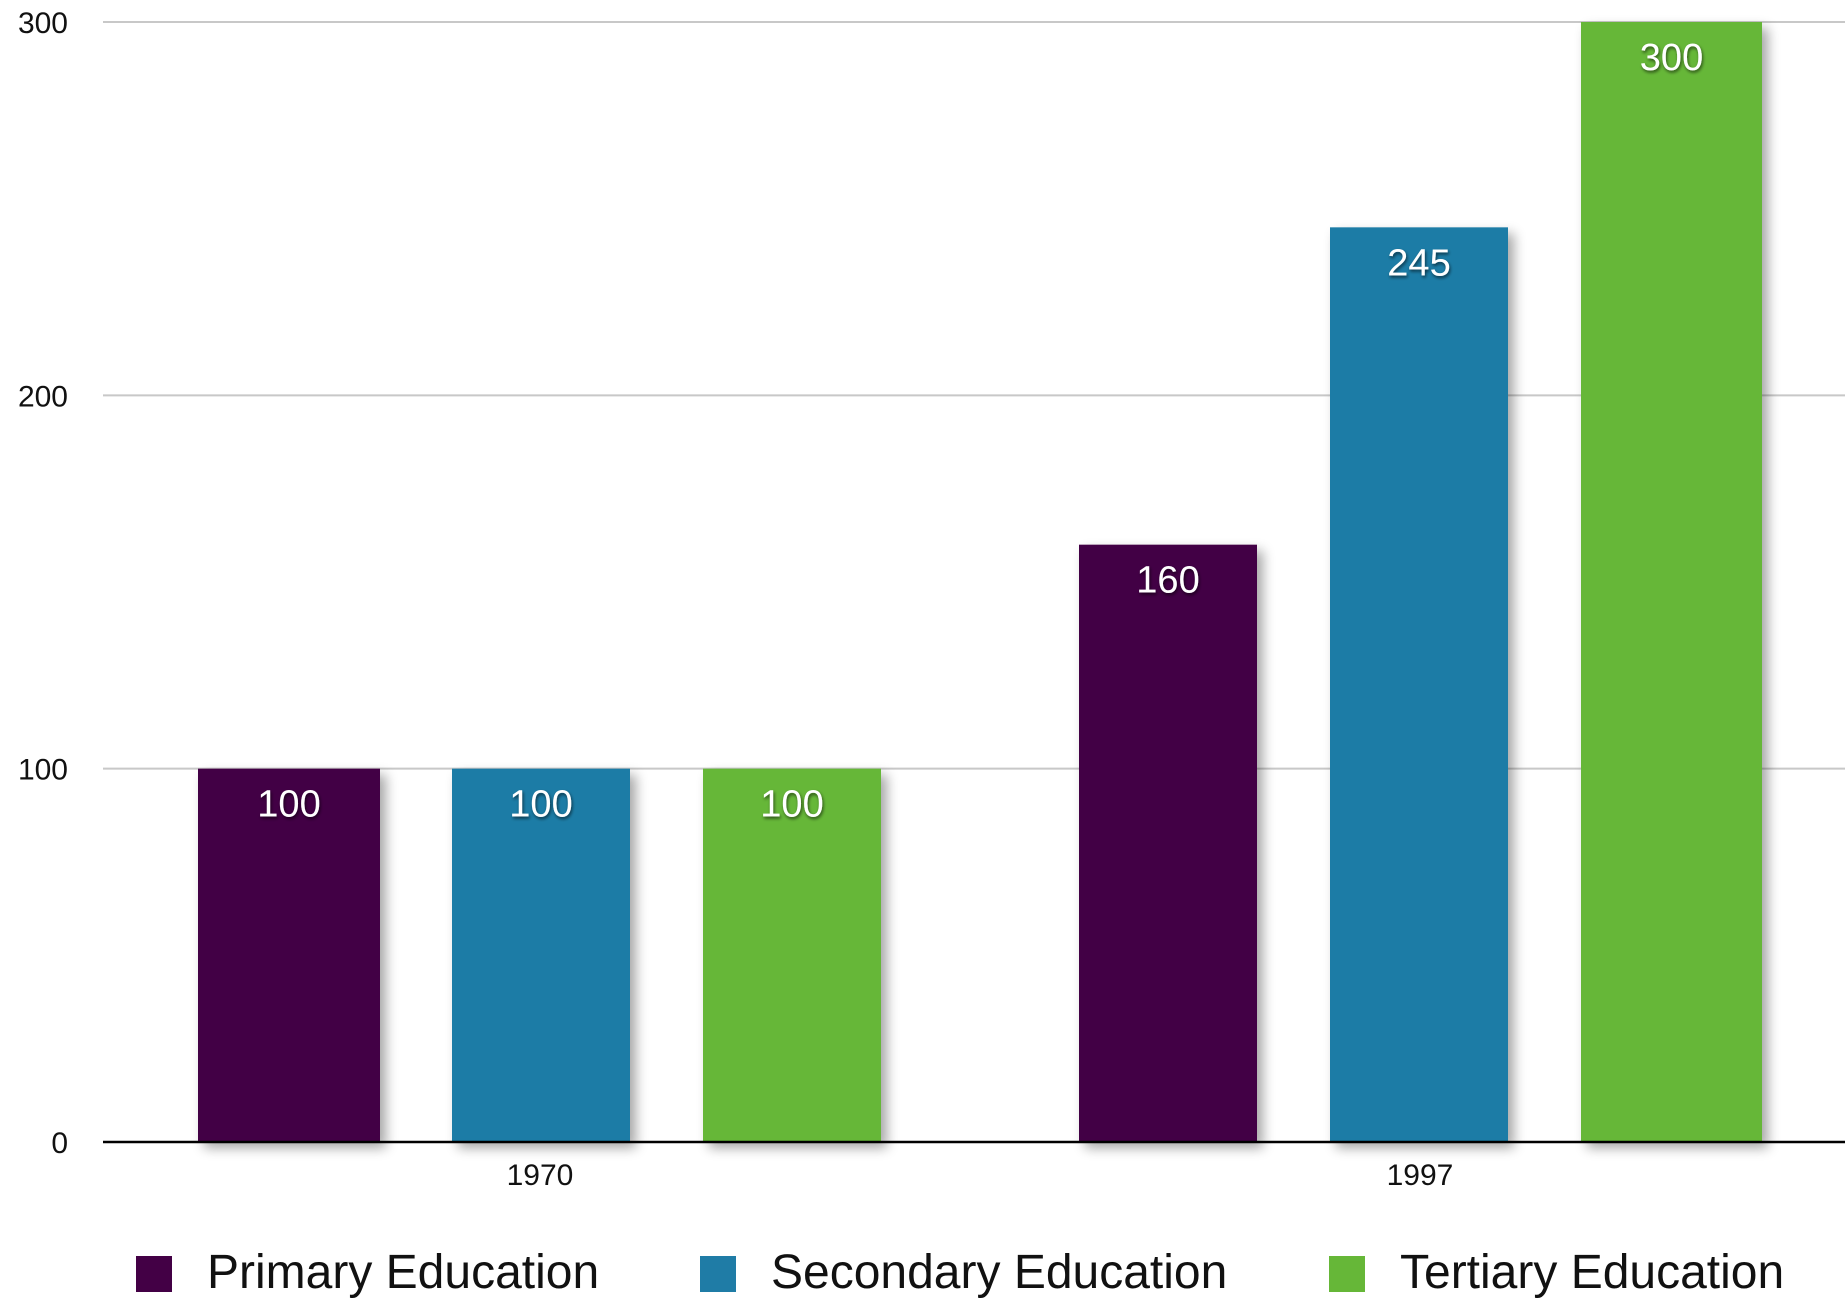 This screenshot has height=1298, width=1845. Describe the element at coordinates (1592, 1272) in the screenshot. I see `legend-label: Tertiary Education` at that location.